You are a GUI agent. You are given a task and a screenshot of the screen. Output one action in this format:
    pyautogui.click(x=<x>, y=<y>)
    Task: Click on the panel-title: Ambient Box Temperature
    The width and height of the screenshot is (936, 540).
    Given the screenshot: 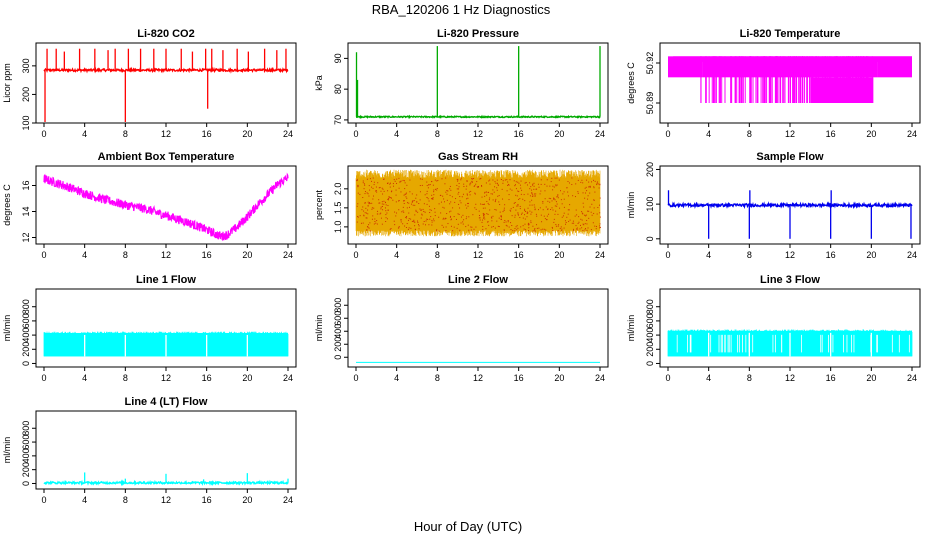 What is the action you would take?
    pyautogui.click(x=166, y=157)
    